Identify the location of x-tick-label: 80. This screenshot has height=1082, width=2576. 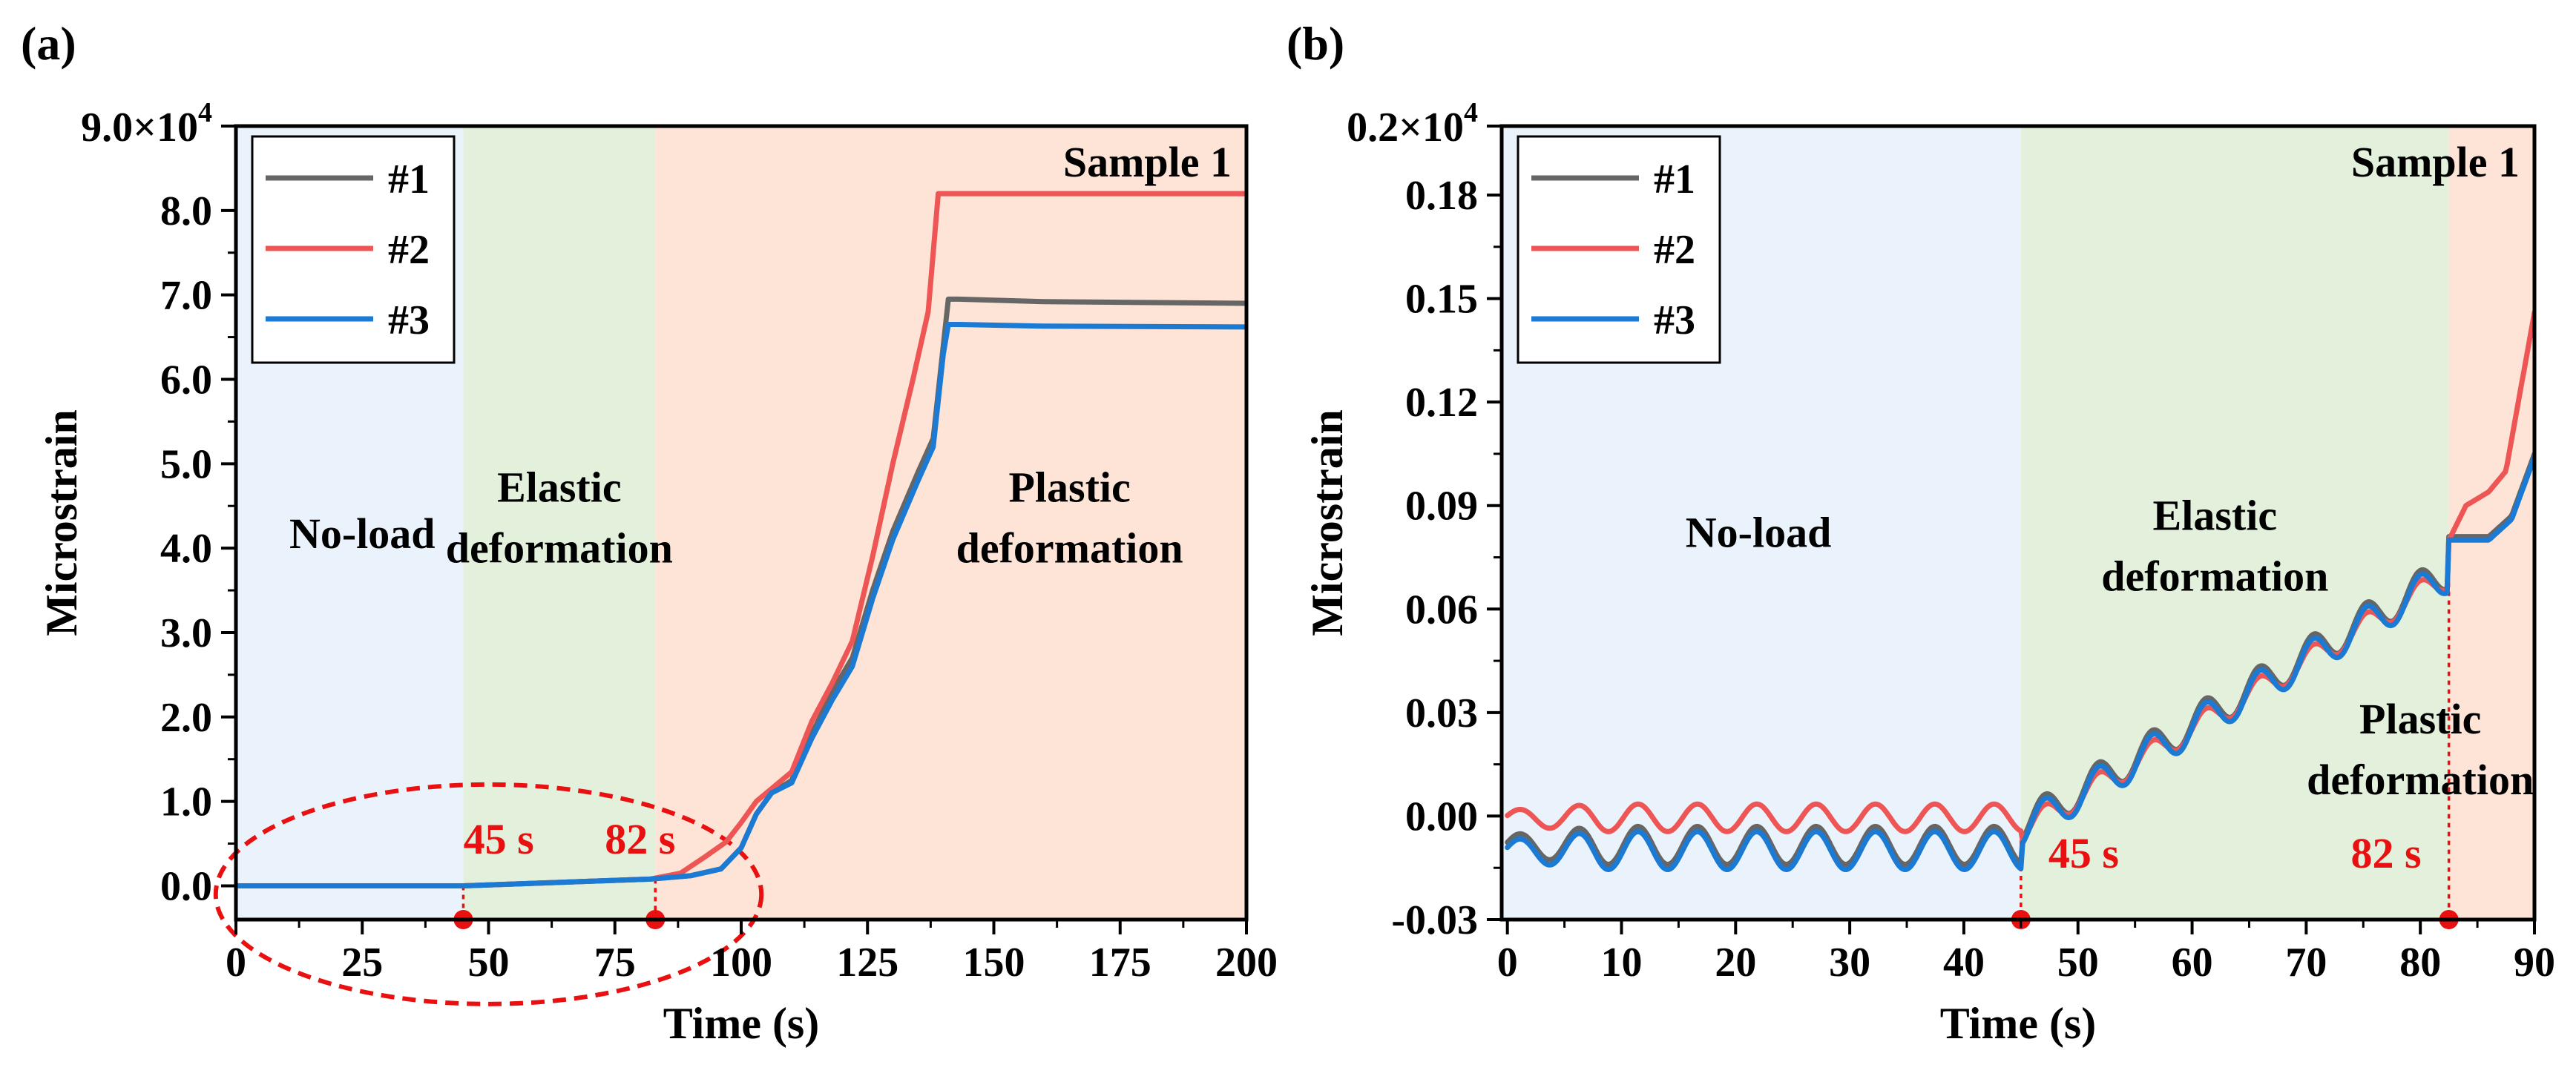
(2420, 963).